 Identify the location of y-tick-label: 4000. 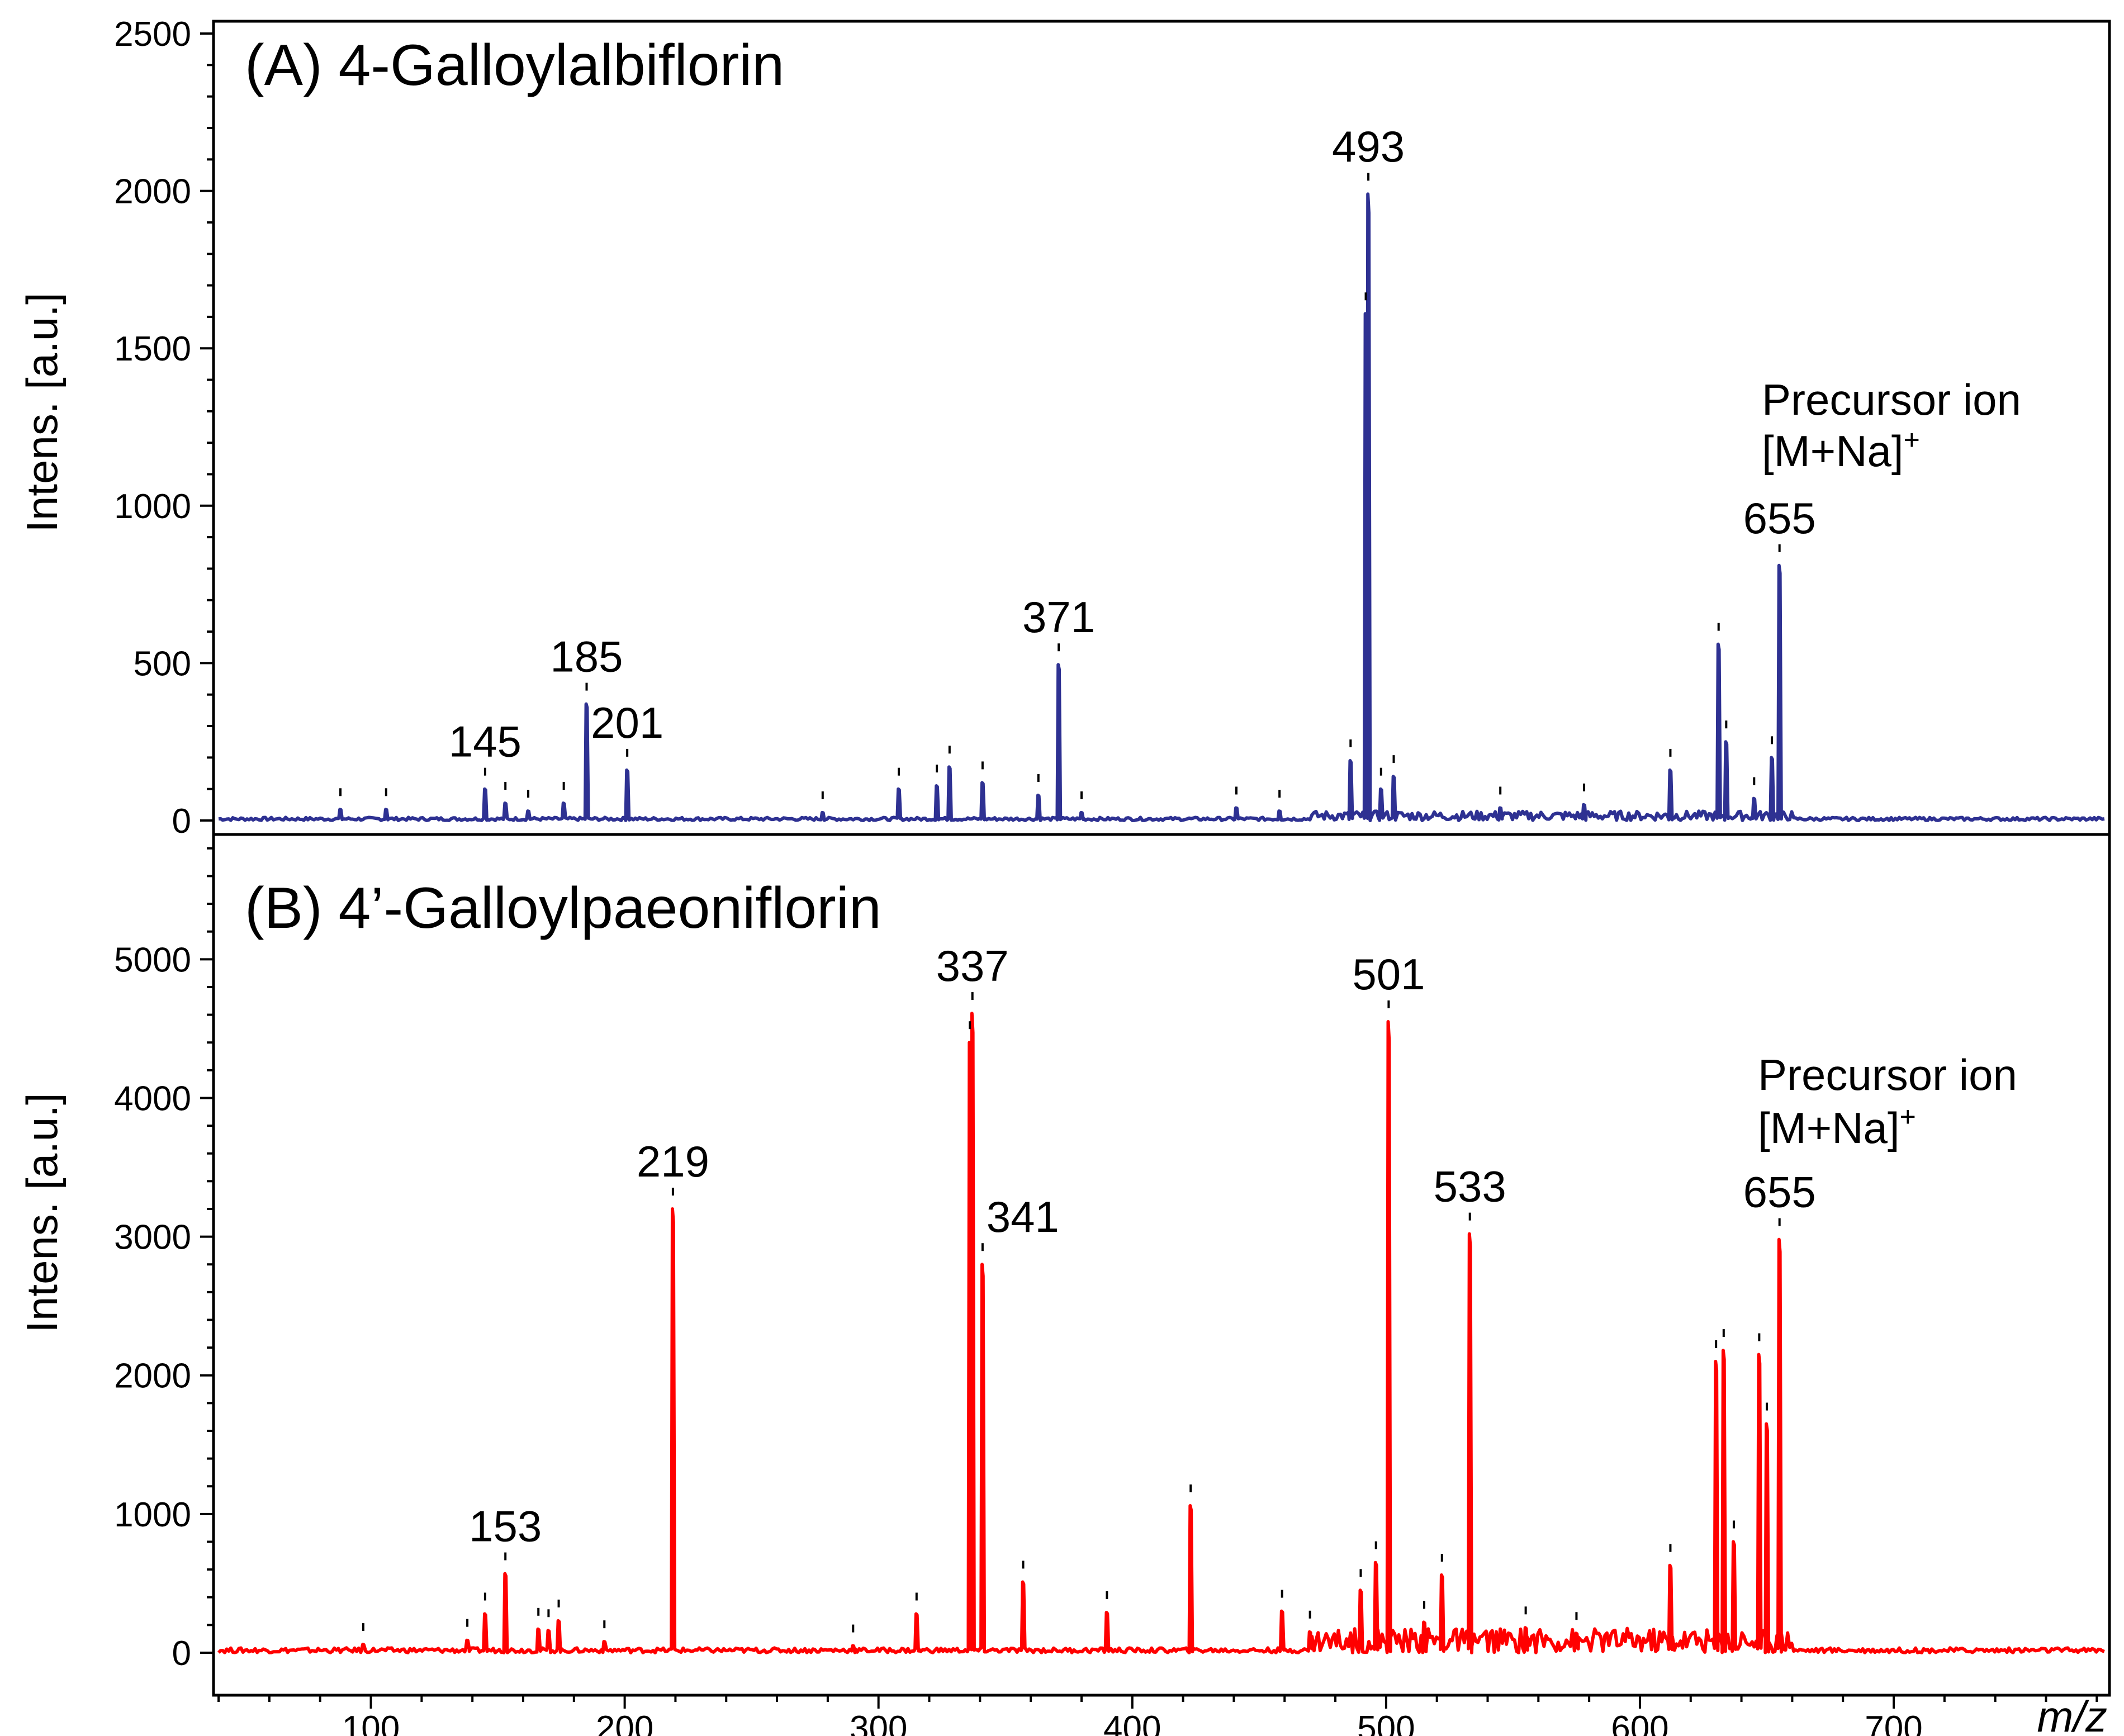
(152, 1098).